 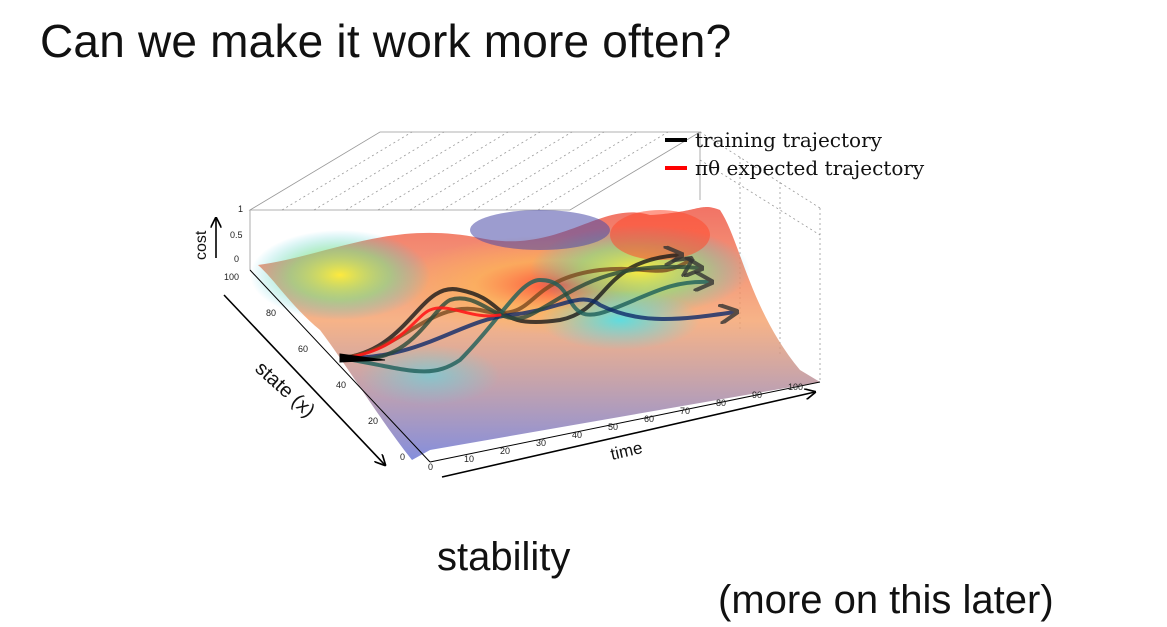 What do you see at coordinates (240, 209) in the screenshot?
I see `cost-tick: 1` at bounding box center [240, 209].